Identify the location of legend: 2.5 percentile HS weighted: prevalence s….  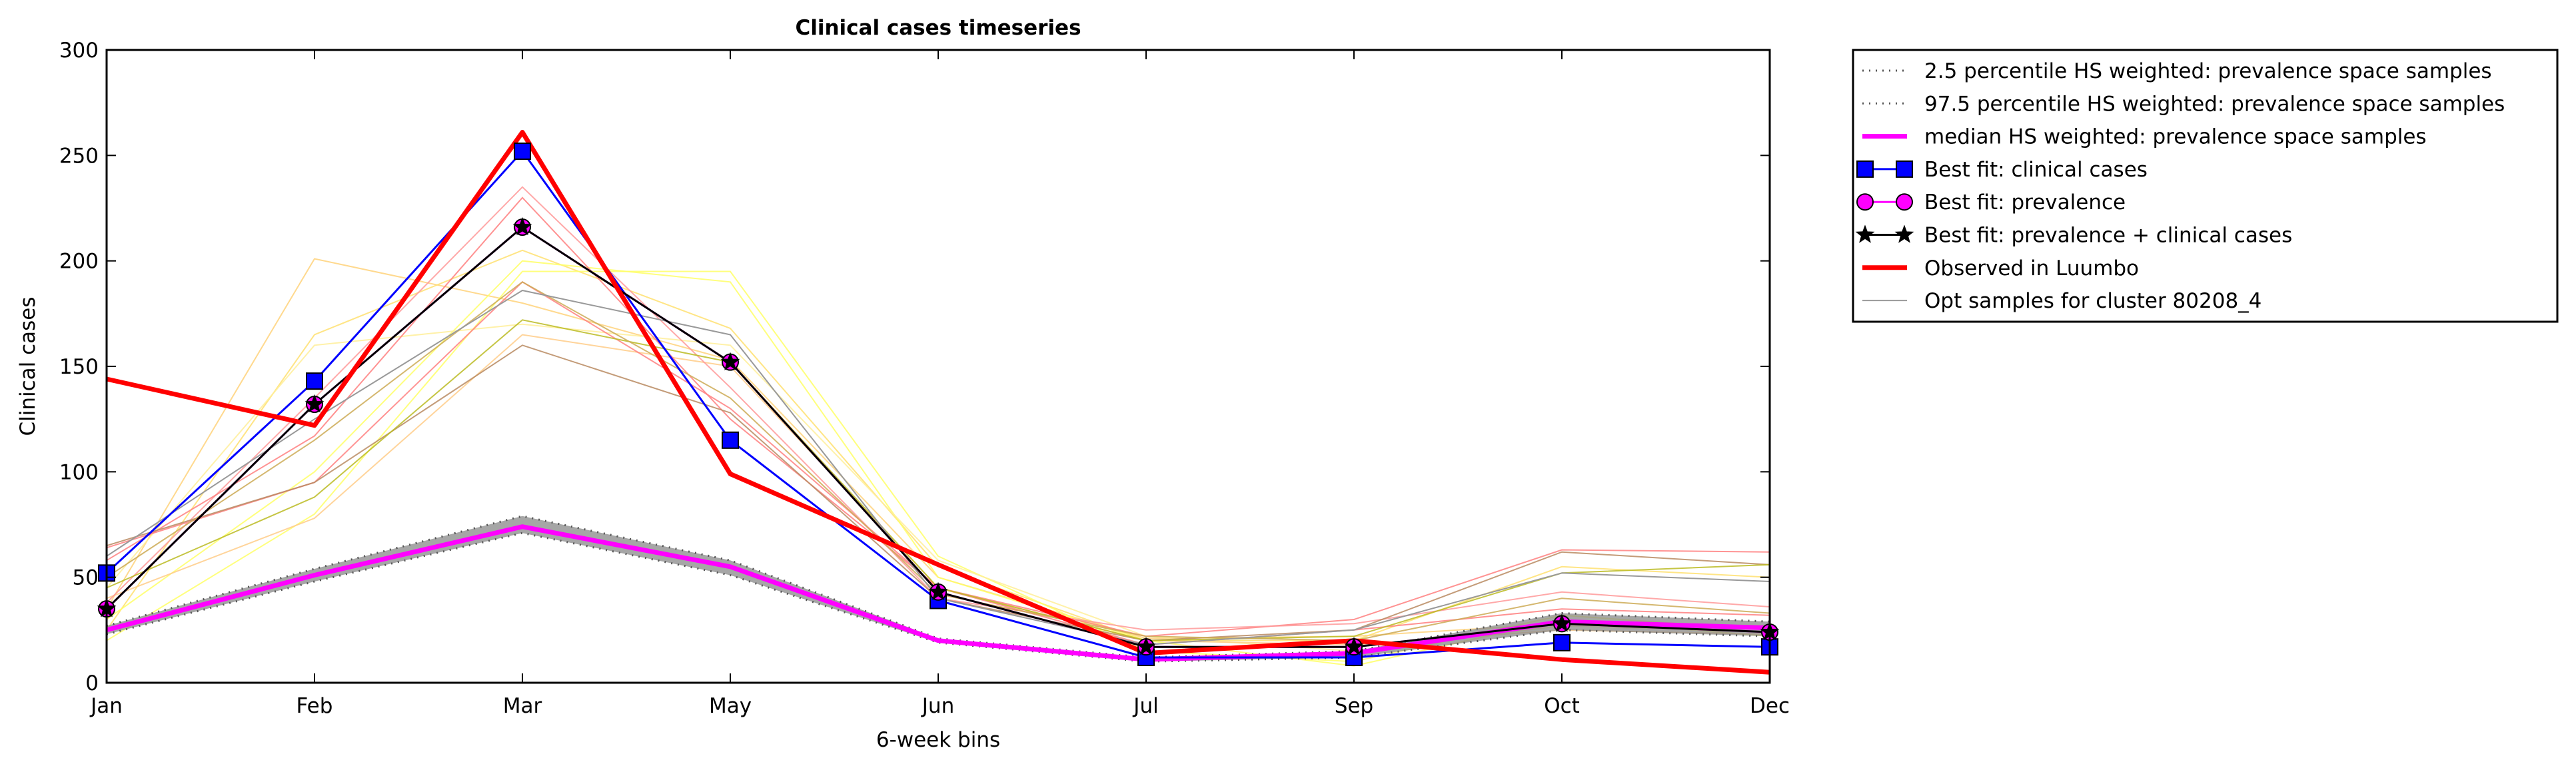
(2205, 186).